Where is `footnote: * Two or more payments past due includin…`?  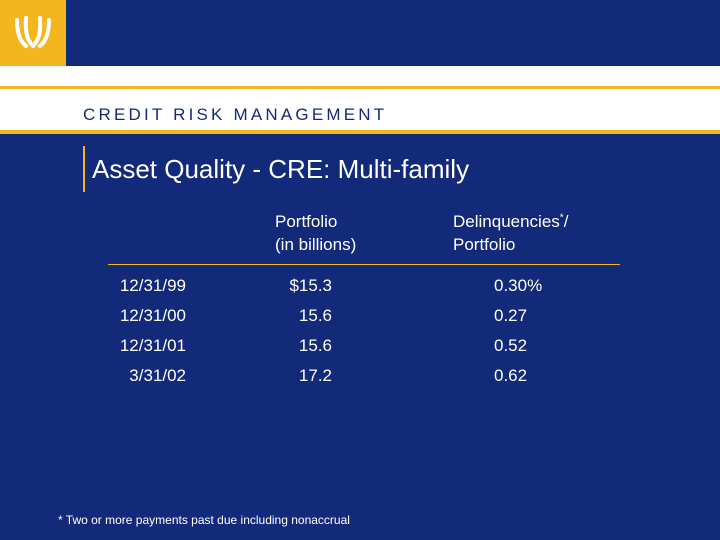
footnote: * Two or more payments past due includin… is located at coordinates (204, 520).